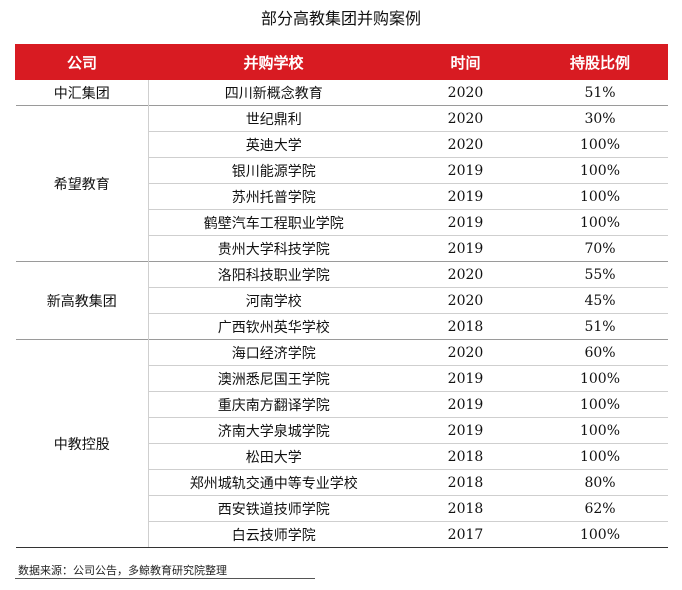 This screenshot has height=590, width=682. I want to click on share-cell: 60%, so click(600, 352).